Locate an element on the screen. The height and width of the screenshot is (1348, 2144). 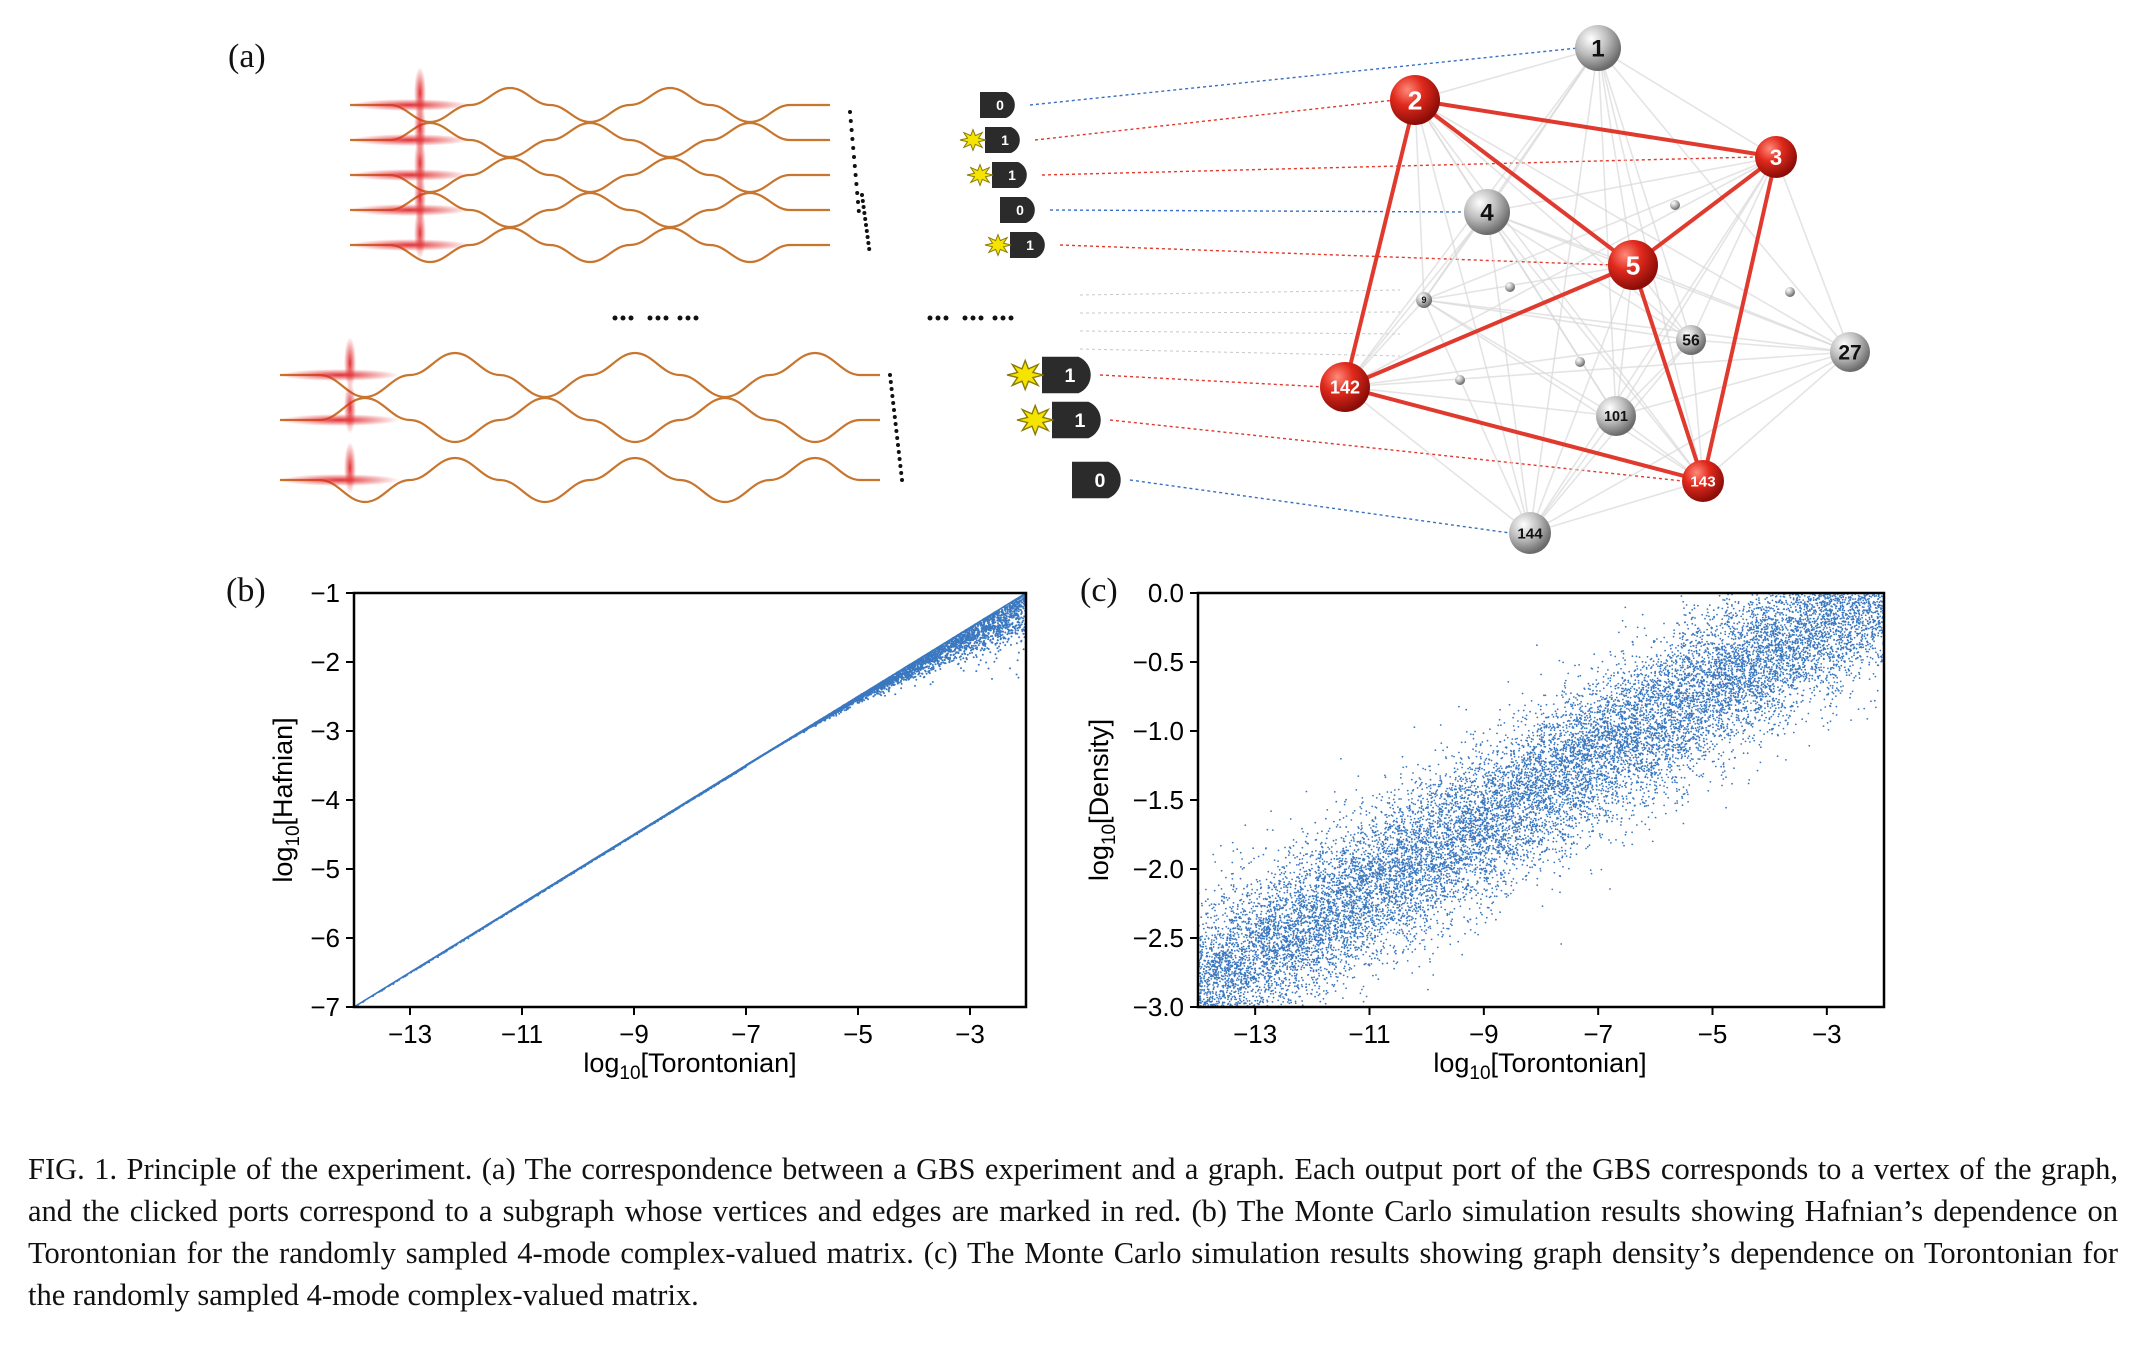
ellipsis-dot is located at coordinates (995, 318).